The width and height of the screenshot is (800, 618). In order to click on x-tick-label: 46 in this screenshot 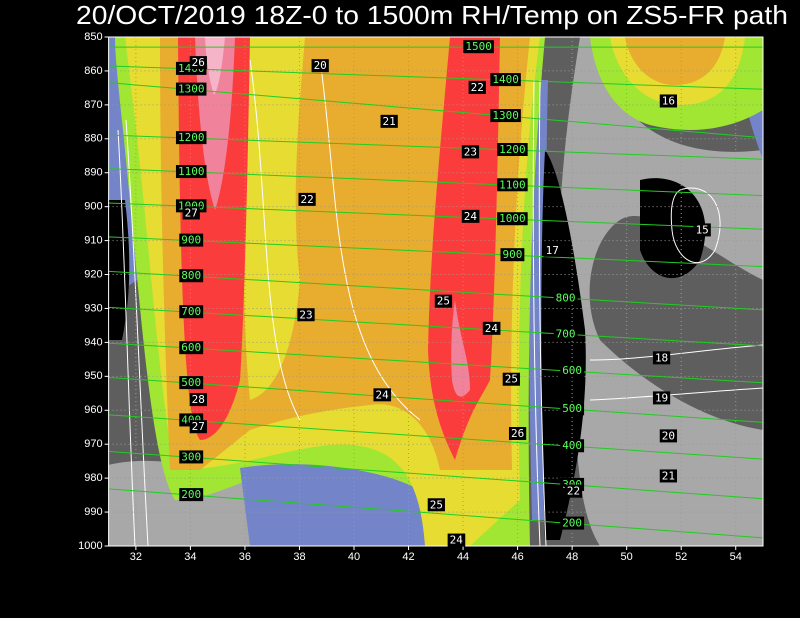, I will do `click(517, 557)`.